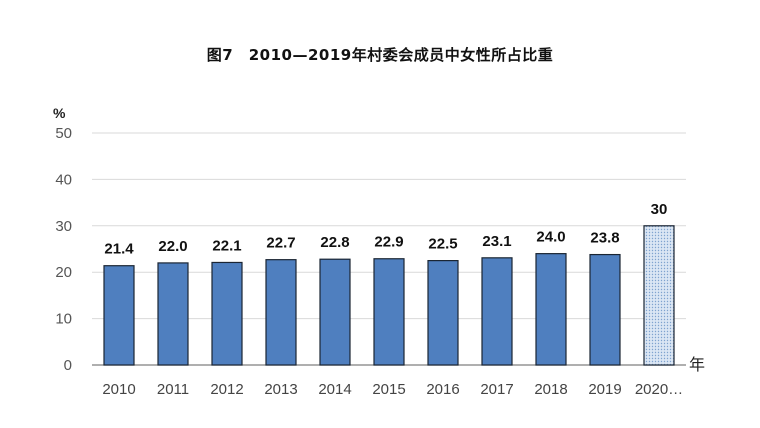 The width and height of the screenshot is (760, 428). I want to click on x-tick-label: 2017, so click(496, 389).